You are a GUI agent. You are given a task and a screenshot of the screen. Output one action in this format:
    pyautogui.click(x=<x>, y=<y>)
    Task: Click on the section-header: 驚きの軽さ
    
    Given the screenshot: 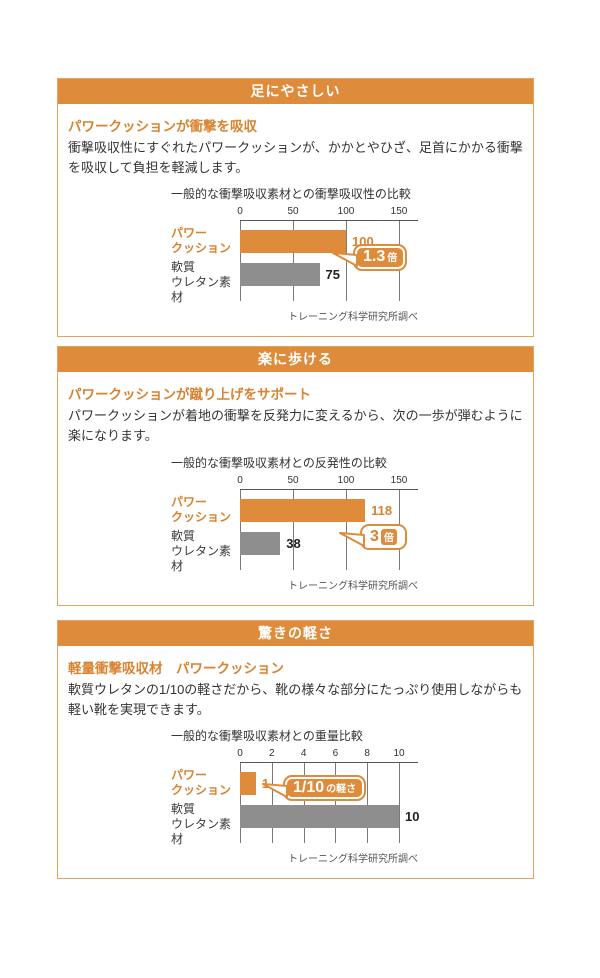 What is the action you would take?
    pyautogui.click(x=295, y=633)
    